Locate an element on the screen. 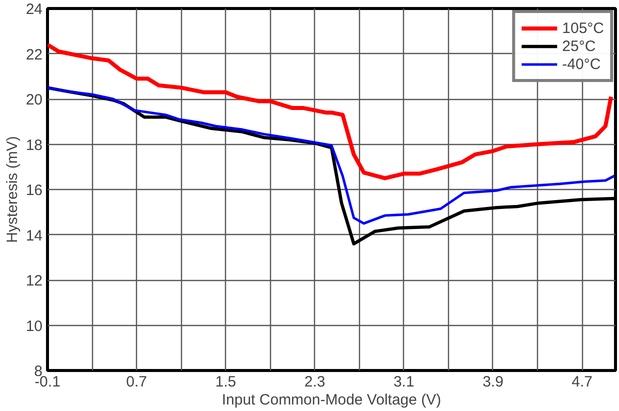 The height and width of the screenshot is (411, 619). legend-label: 105°C is located at coordinates (583, 28).